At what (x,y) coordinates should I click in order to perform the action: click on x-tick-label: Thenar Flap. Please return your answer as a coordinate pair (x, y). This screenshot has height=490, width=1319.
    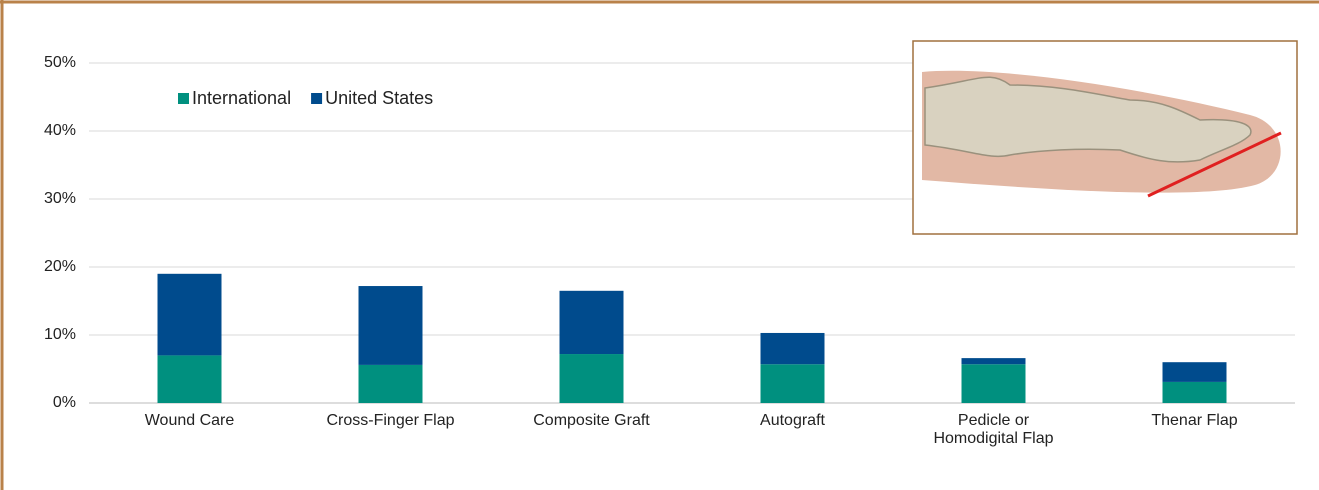
    Looking at the image, I should click on (1194, 420).